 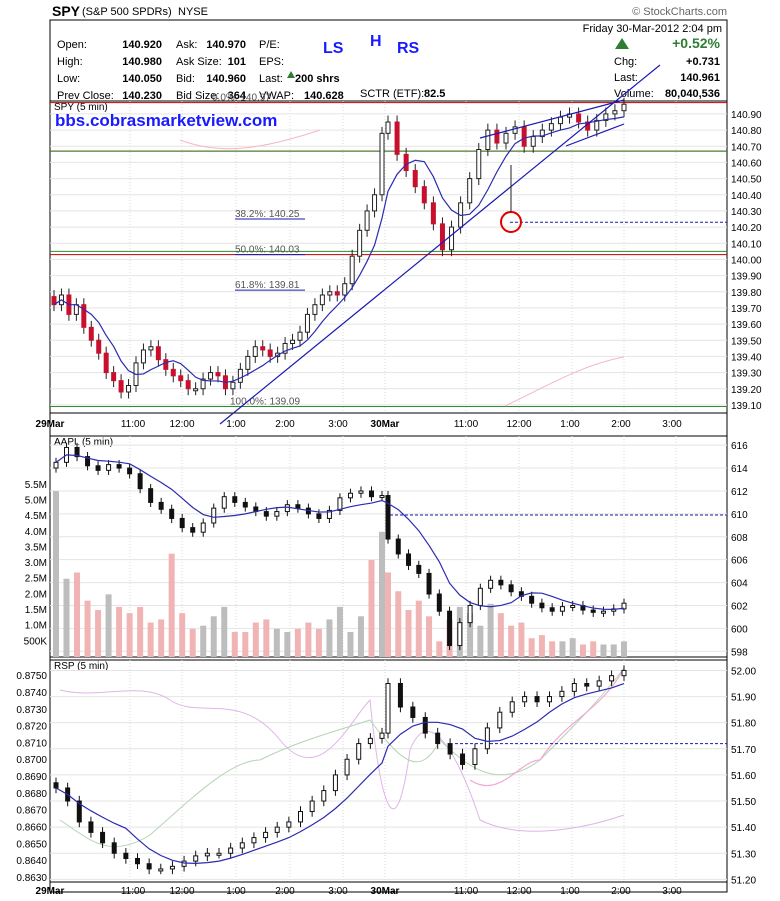 I want to click on y-tick-label: 51.80, so click(x=743, y=724).